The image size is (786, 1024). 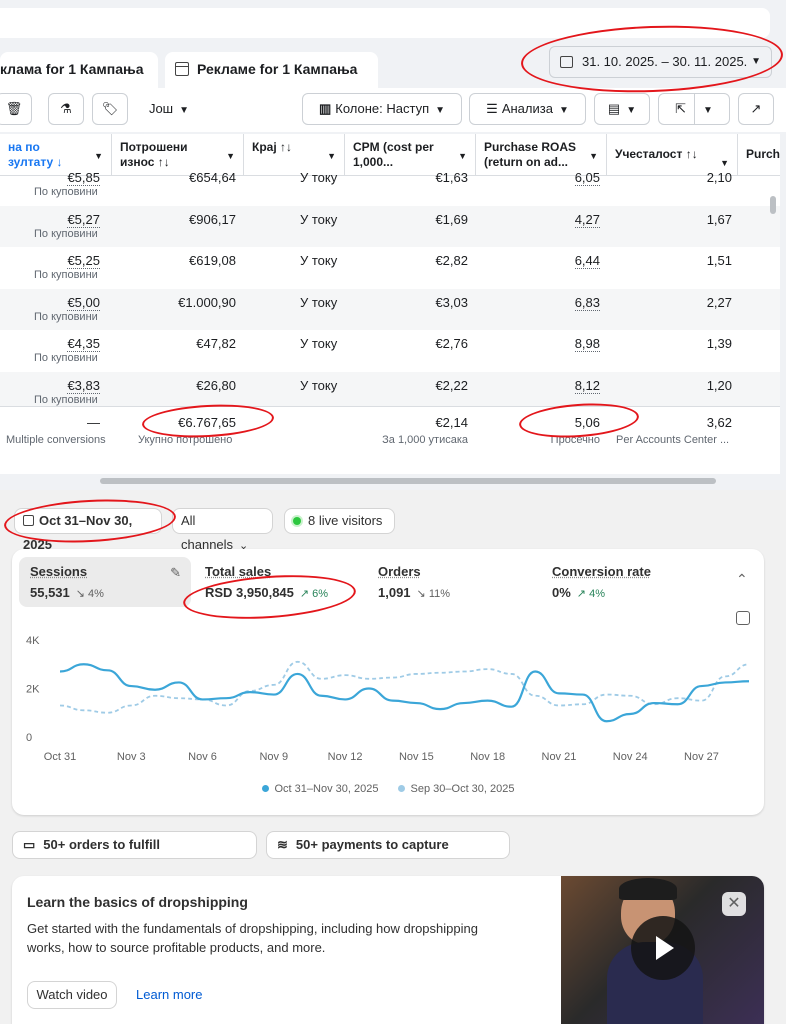 I want to click on delete-button: 🗑, so click(x=16, y=109).